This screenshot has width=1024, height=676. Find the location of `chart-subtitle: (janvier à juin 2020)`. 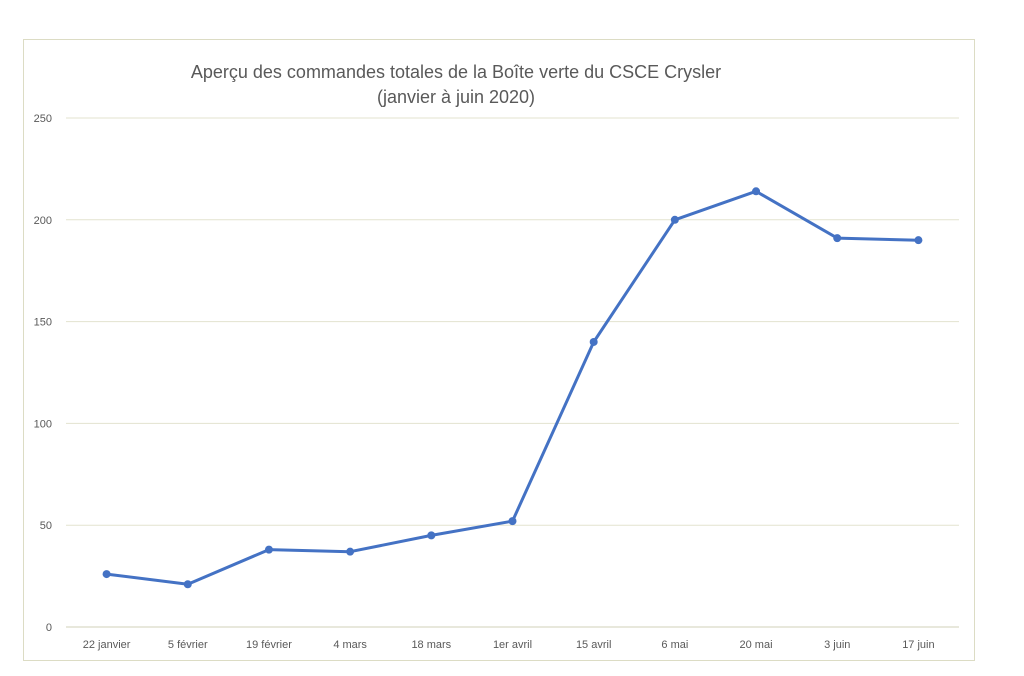

chart-subtitle: (janvier à juin 2020) is located at coordinates (456, 97).